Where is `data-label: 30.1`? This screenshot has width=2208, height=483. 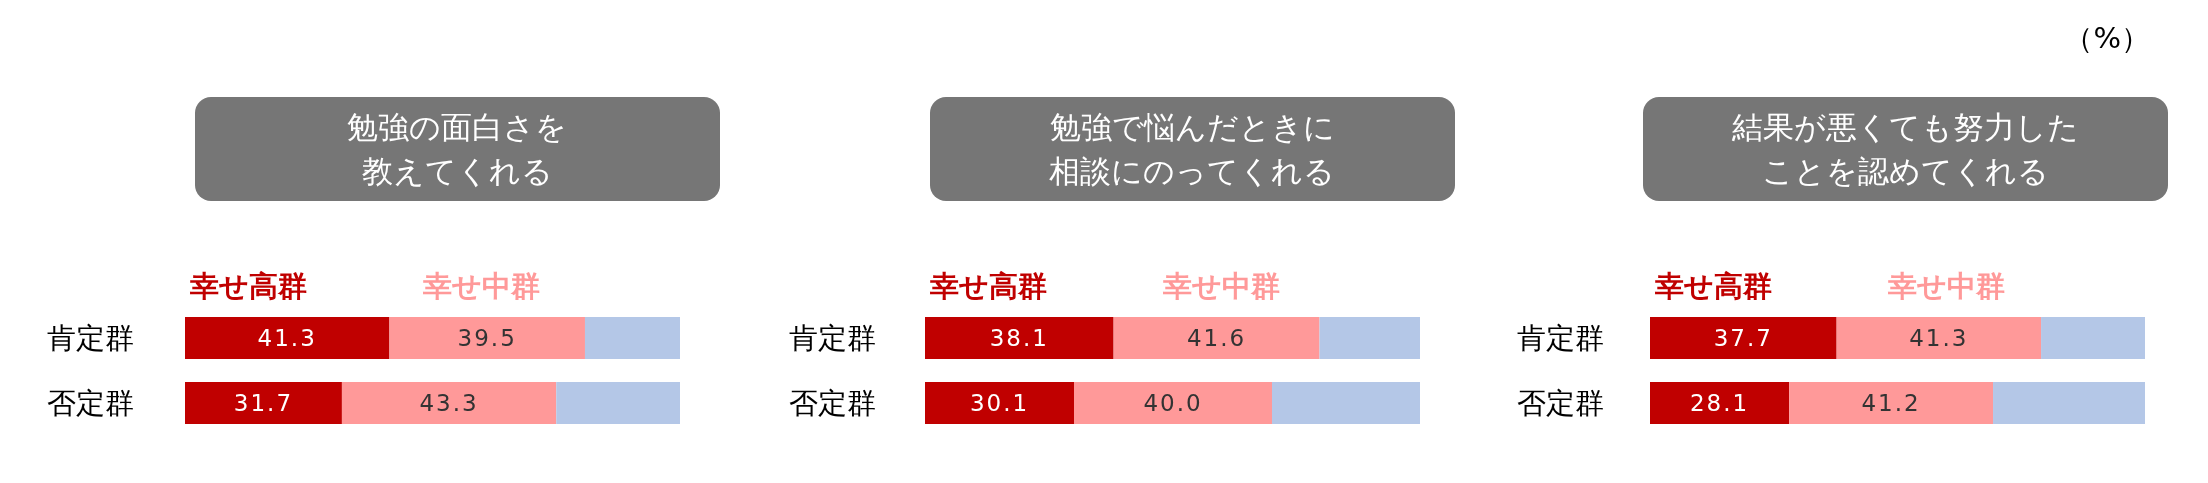 data-label: 30.1 is located at coordinates (999, 403).